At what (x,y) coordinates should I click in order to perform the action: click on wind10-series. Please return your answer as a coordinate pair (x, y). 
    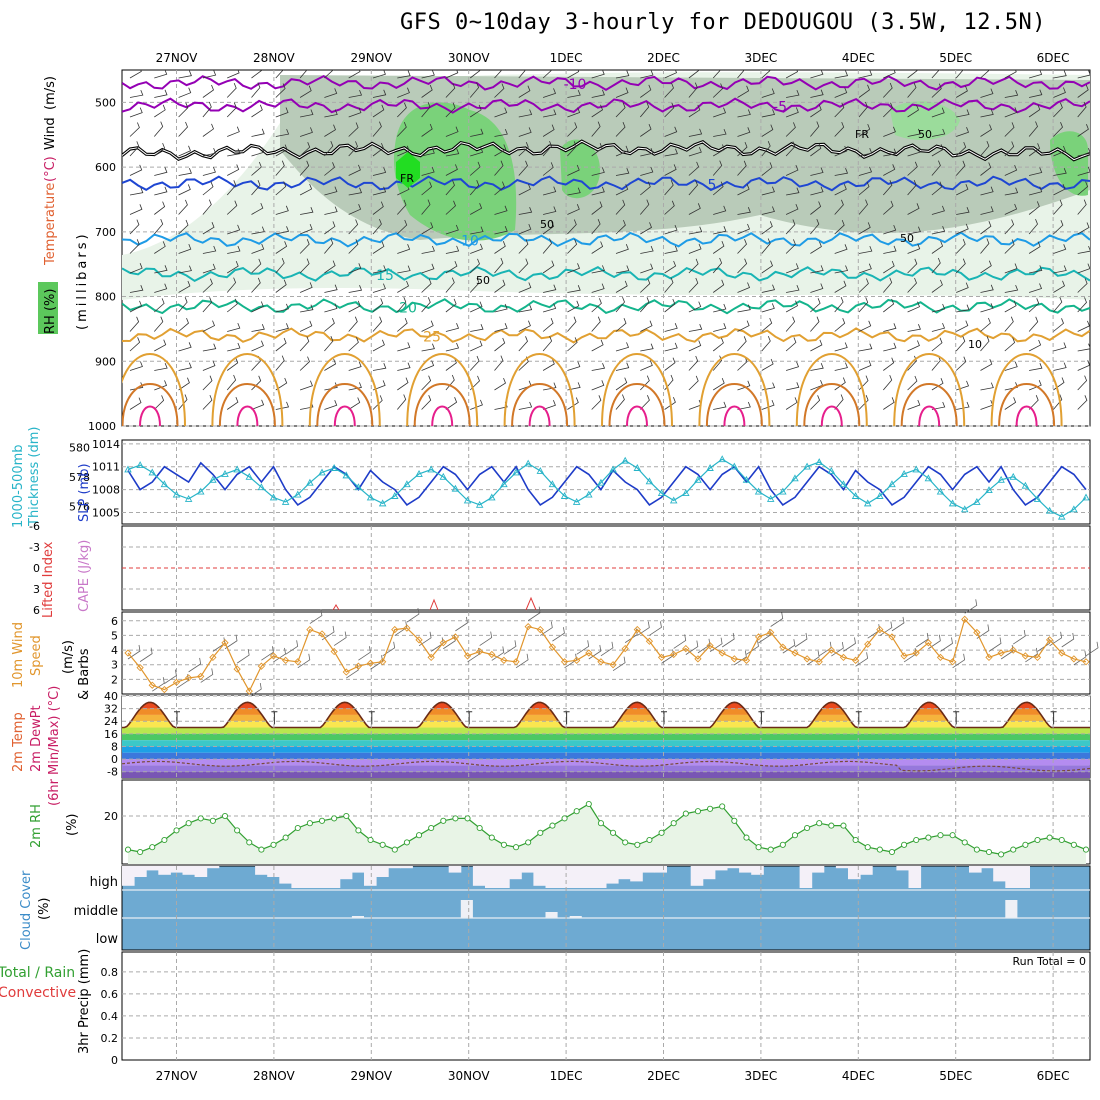
    Looking at the image, I should click on (607, 655).